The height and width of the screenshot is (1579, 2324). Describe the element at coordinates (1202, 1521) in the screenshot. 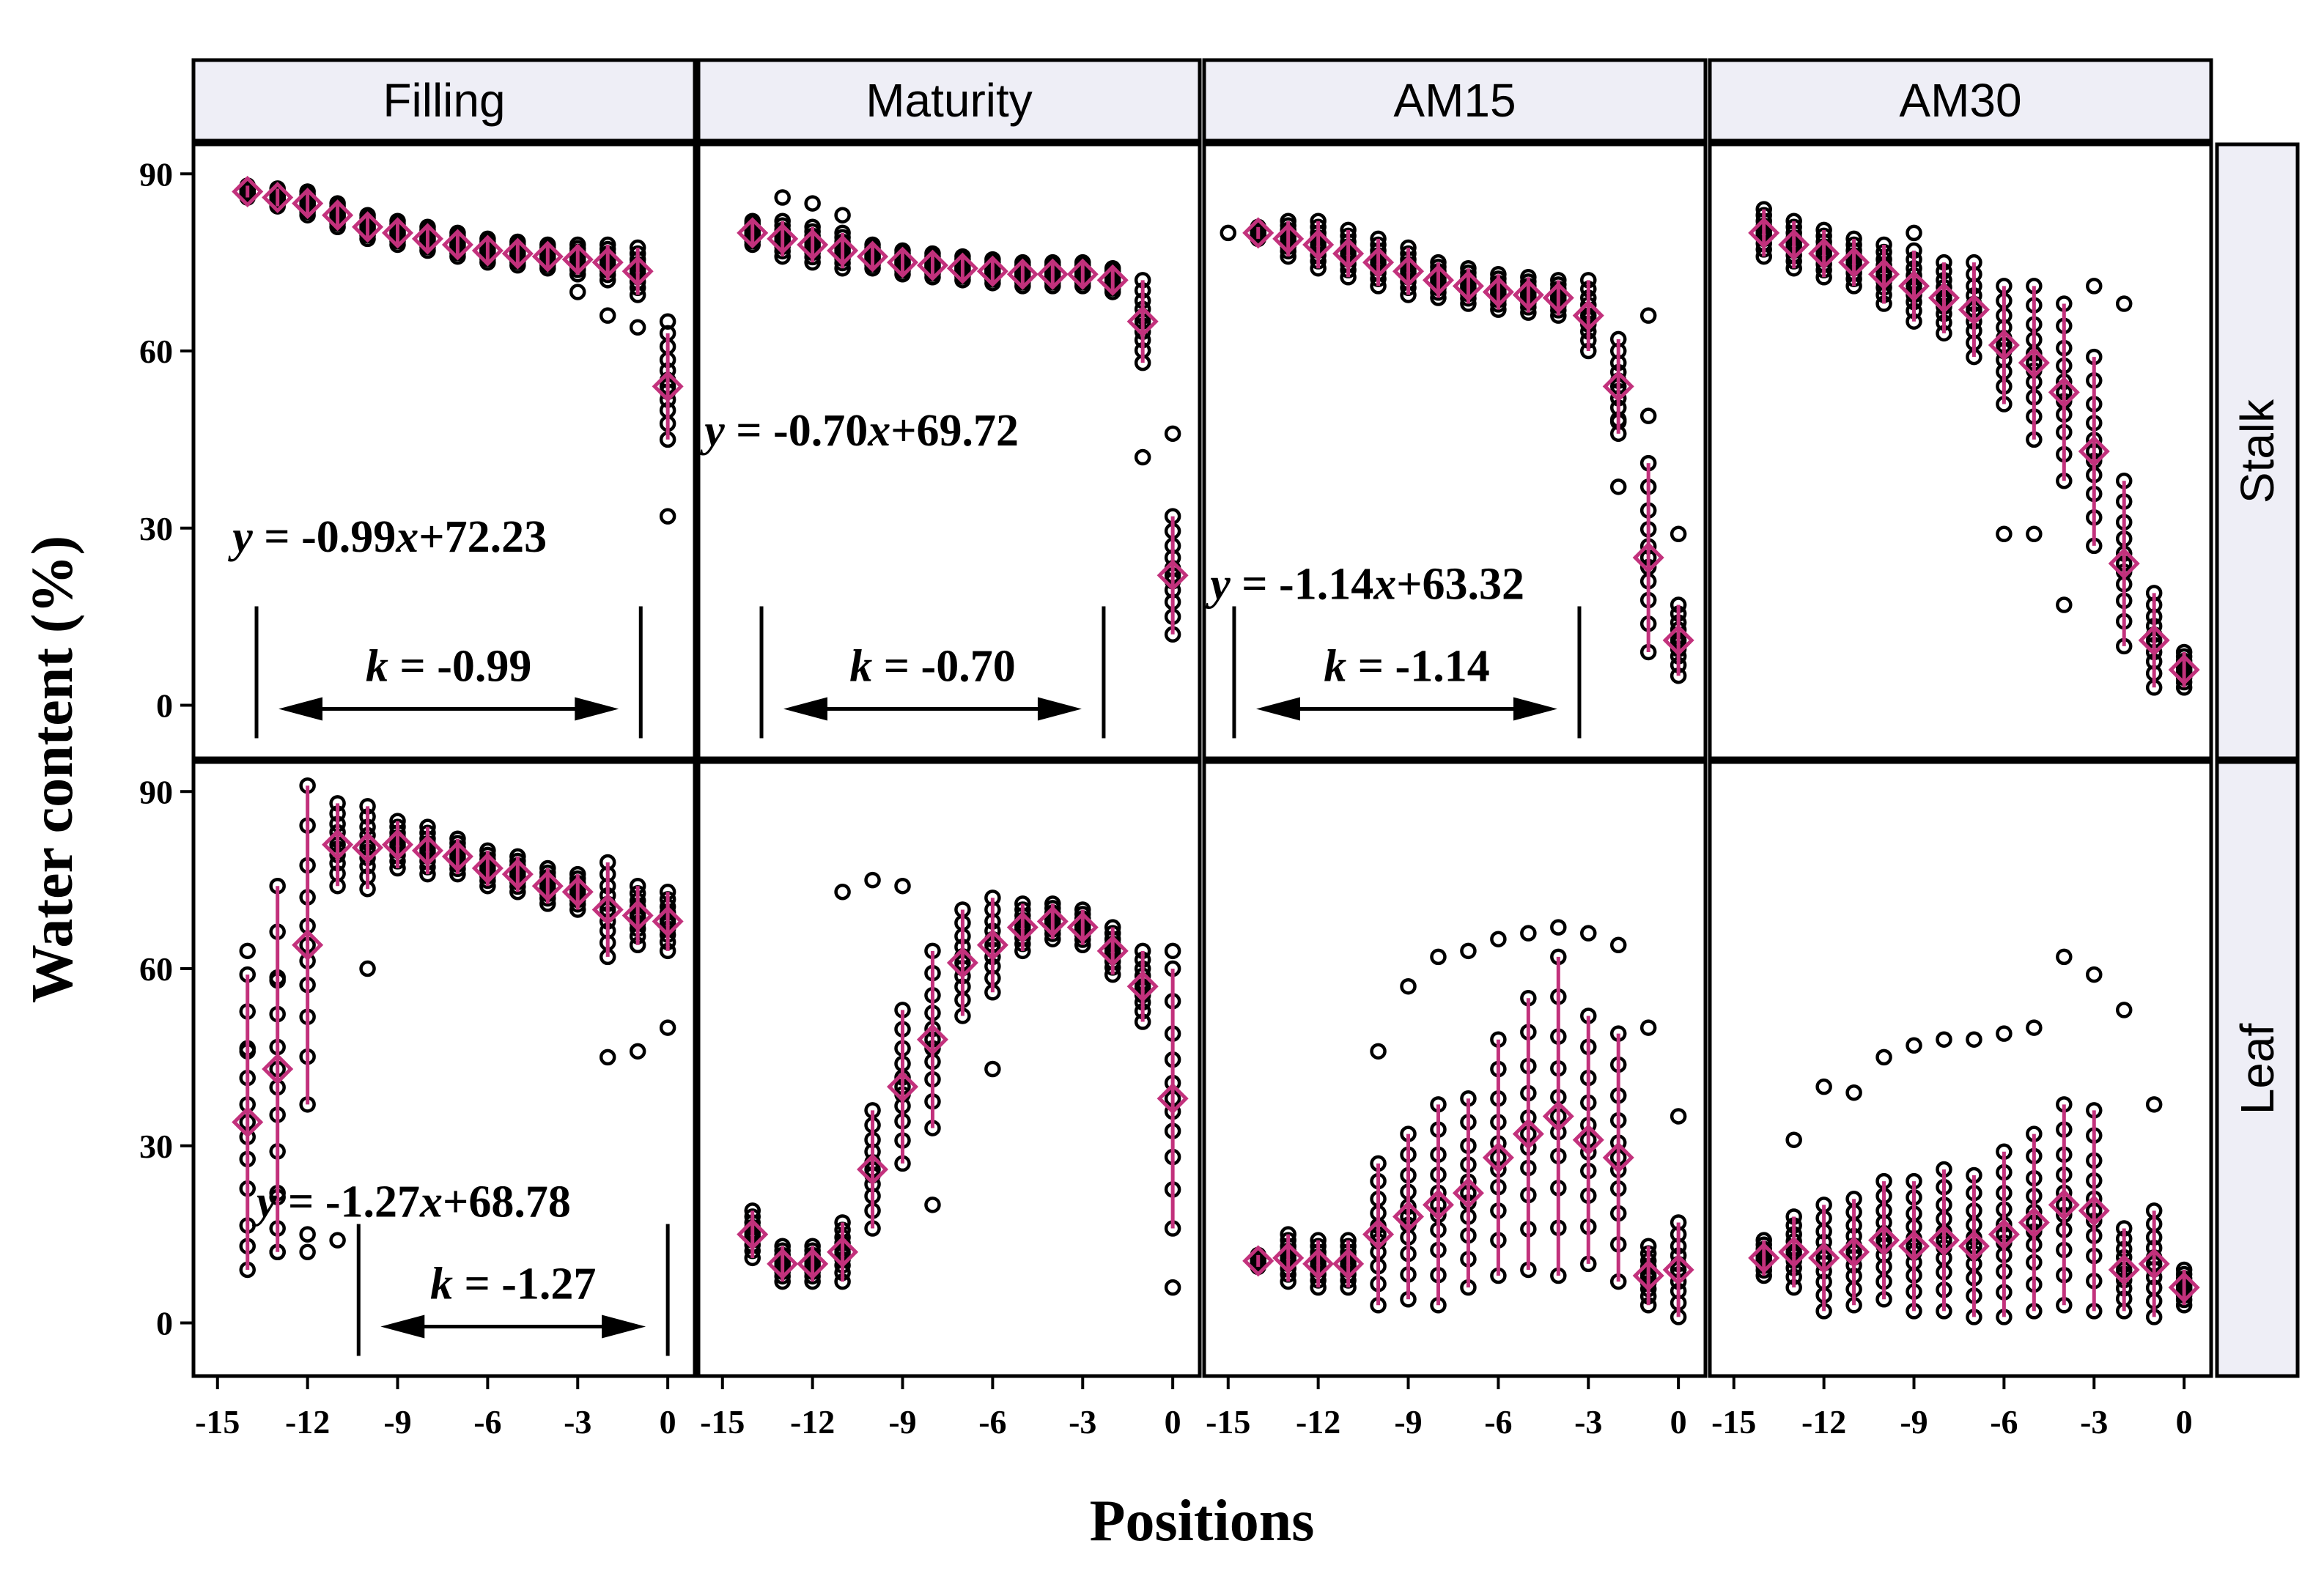

I see `x-axis-title: Positions` at that location.